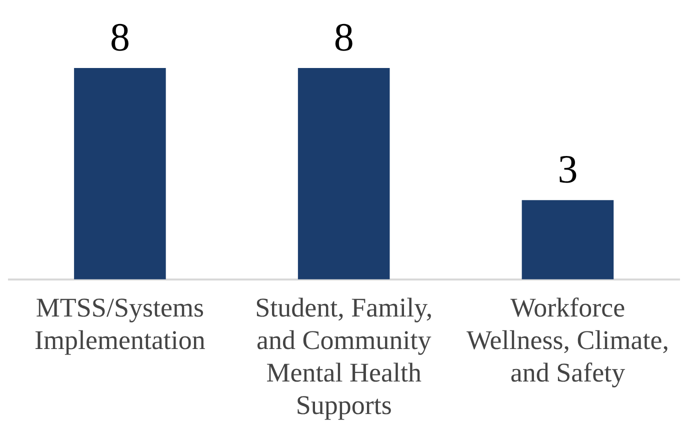 The width and height of the screenshot is (691, 445). What do you see at coordinates (120, 324) in the screenshot?
I see `x-tick-label: MTSS/Systems Implementation` at bounding box center [120, 324].